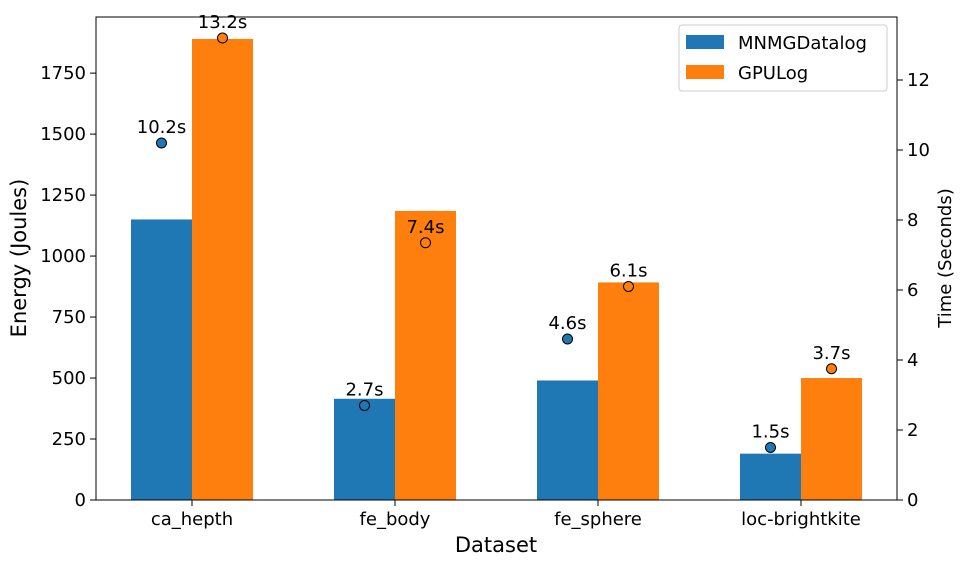 The image size is (966, 565). Describe the element at coordinates (63, 195) in the screenshot. I see `y-tick-label: 1250` at that location.